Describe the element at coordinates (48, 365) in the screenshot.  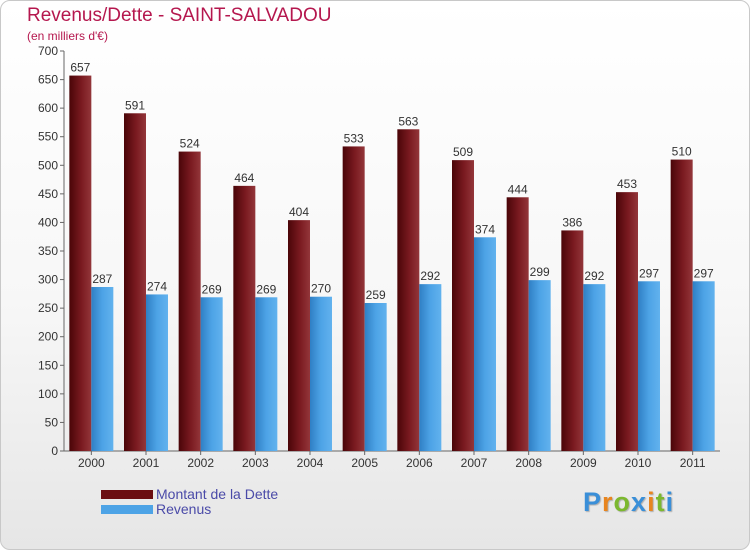
I see `y-tick-label: 150` at that location.